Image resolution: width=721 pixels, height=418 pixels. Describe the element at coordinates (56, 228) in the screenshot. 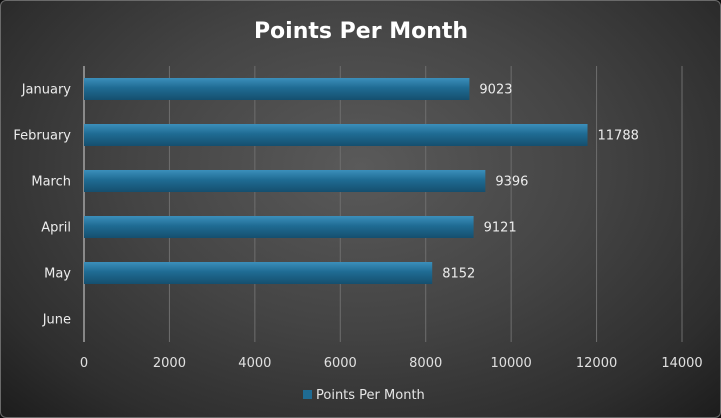

I see `category-label: April` at that location.